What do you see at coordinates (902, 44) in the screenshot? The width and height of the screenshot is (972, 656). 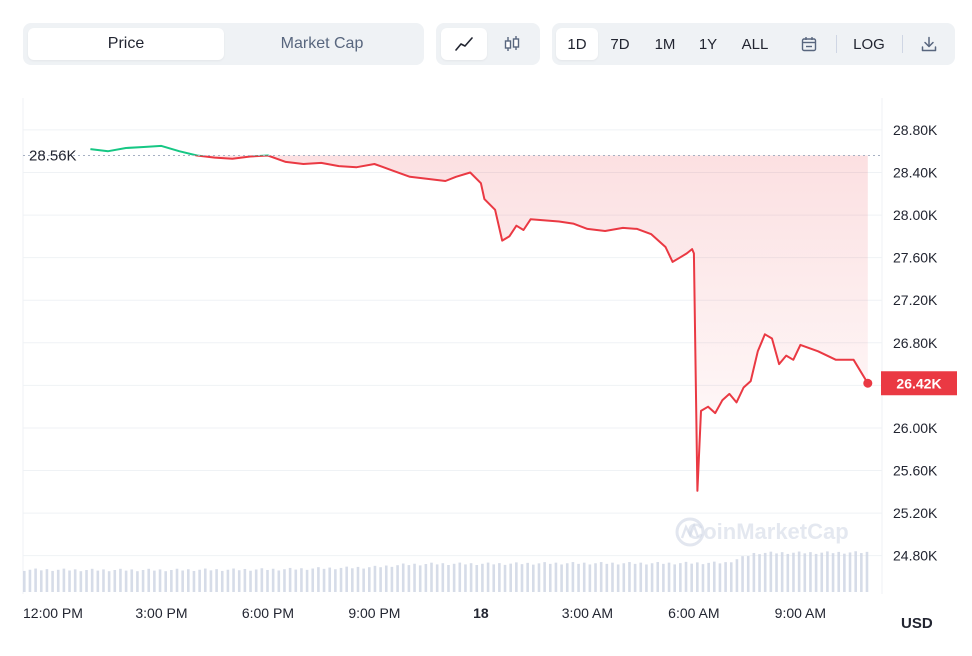 I see `toolbar-divider` at bounding box center [902, 44].